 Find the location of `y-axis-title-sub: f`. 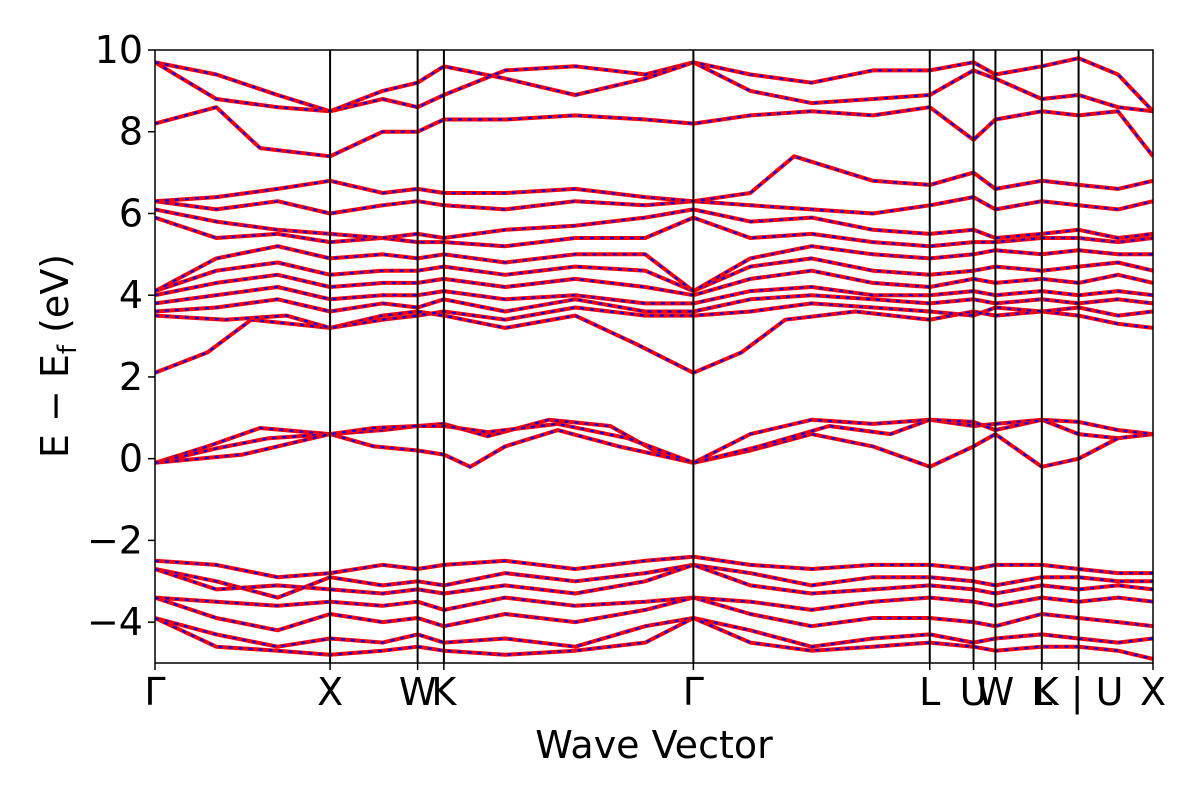

y-axis-title-sub: f is located at coordinates (68, 349).